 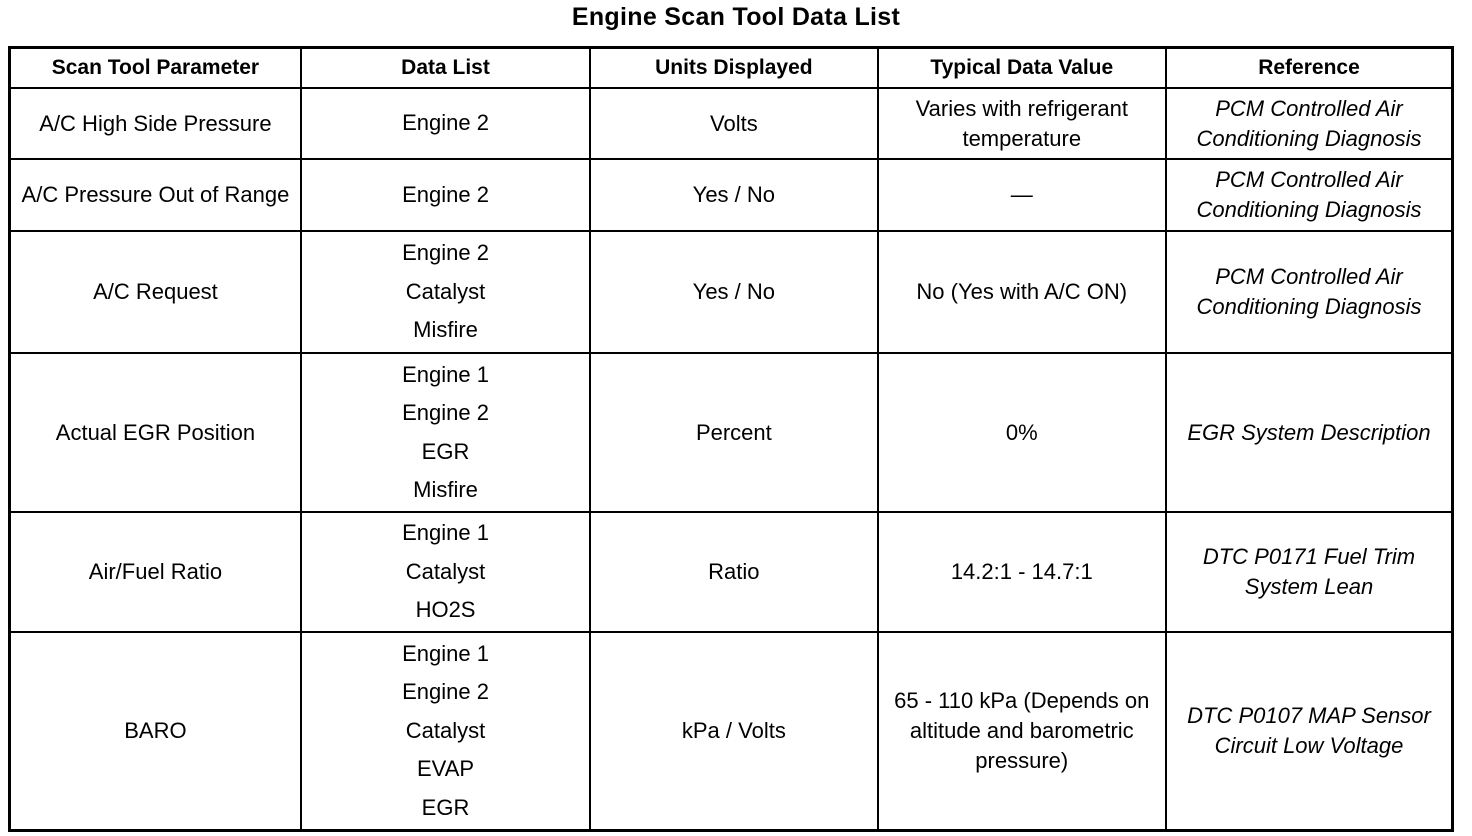 What do you see at coordinates (155, 67) in the screenshot?
I see `column-header: Scan Tool Parameter` at bounding box center [155, 67].